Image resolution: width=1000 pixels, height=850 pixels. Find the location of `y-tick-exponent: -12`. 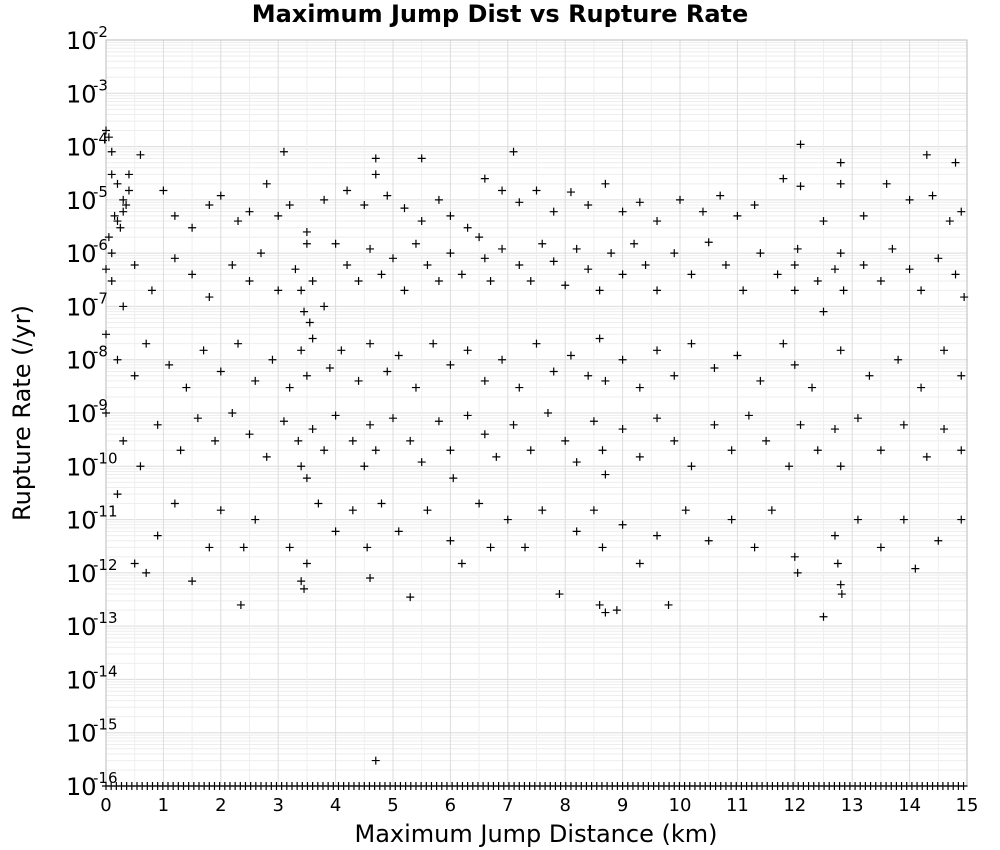

y-tick-exponent: -12 is located at coordinates (105, 565).